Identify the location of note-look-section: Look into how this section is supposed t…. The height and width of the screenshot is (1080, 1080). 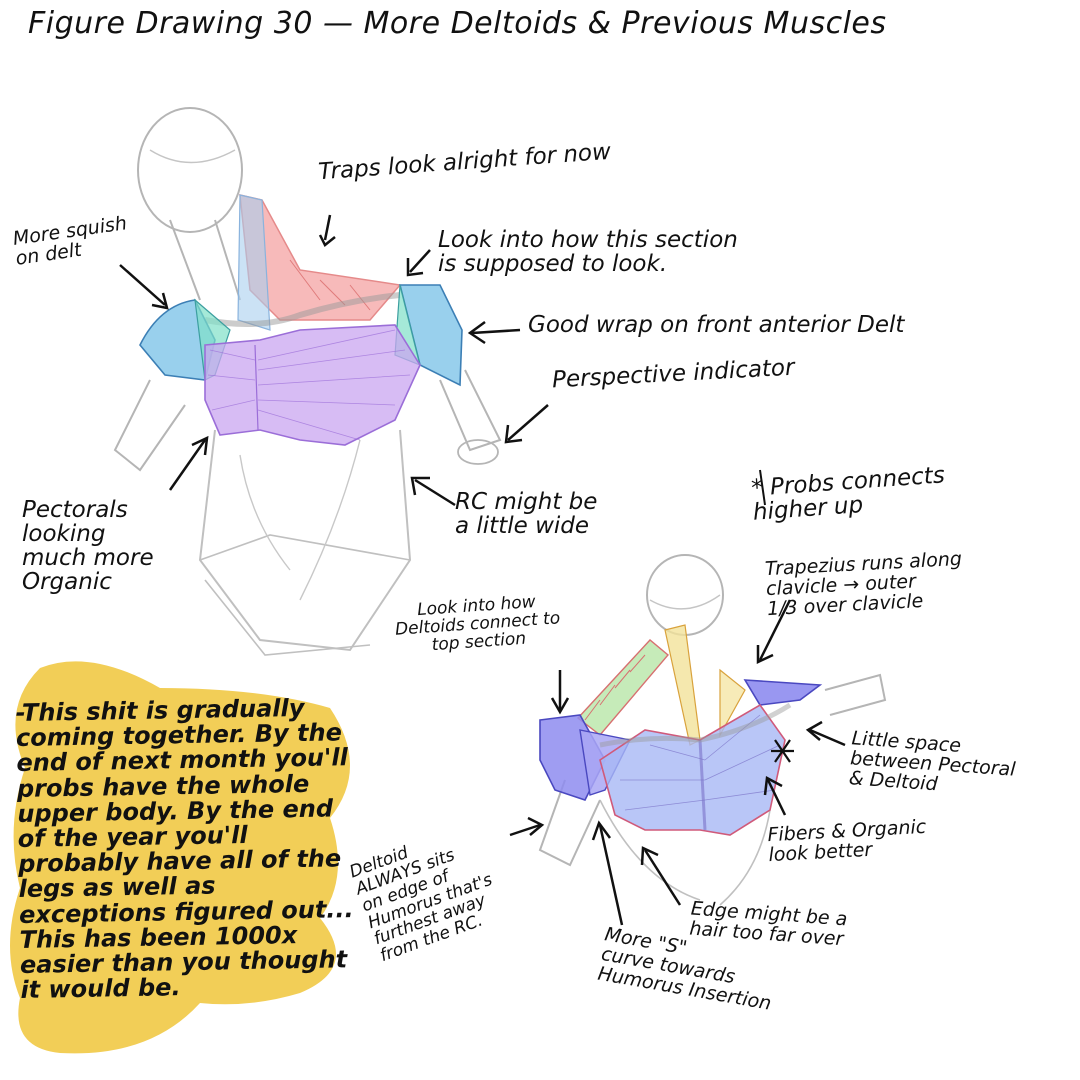
(588, 252).